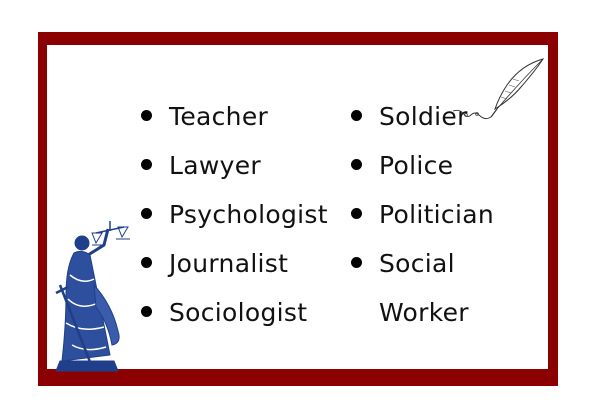 Image resolution: width=594 pixels, height=420 pixels. Describe the element at coordinates (215, 165) in the screenshot. I see `item-label: Lawyer` at that location.